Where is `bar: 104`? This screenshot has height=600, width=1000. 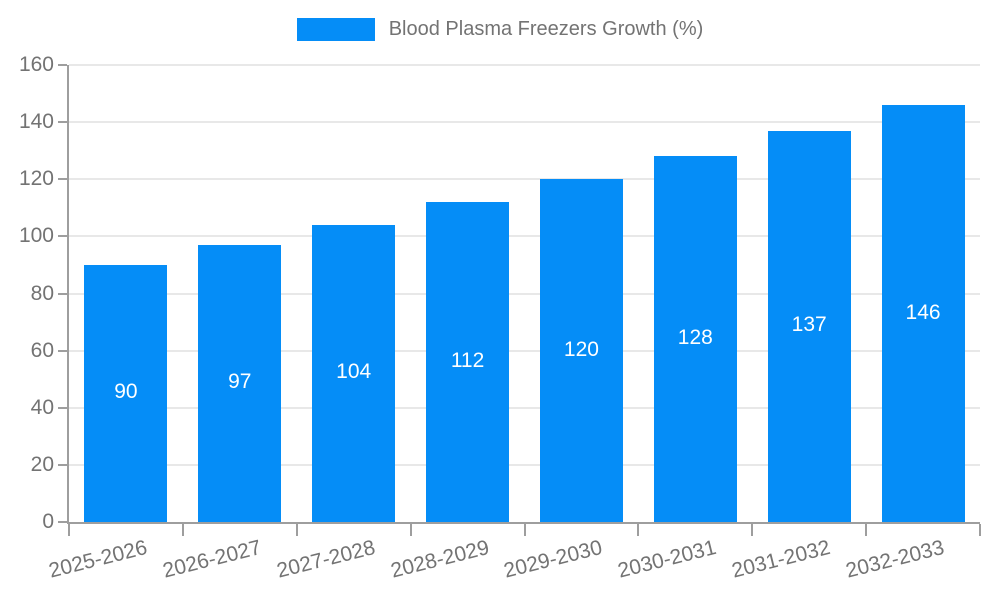
bar: 104 is located at coordinates (354, 373).